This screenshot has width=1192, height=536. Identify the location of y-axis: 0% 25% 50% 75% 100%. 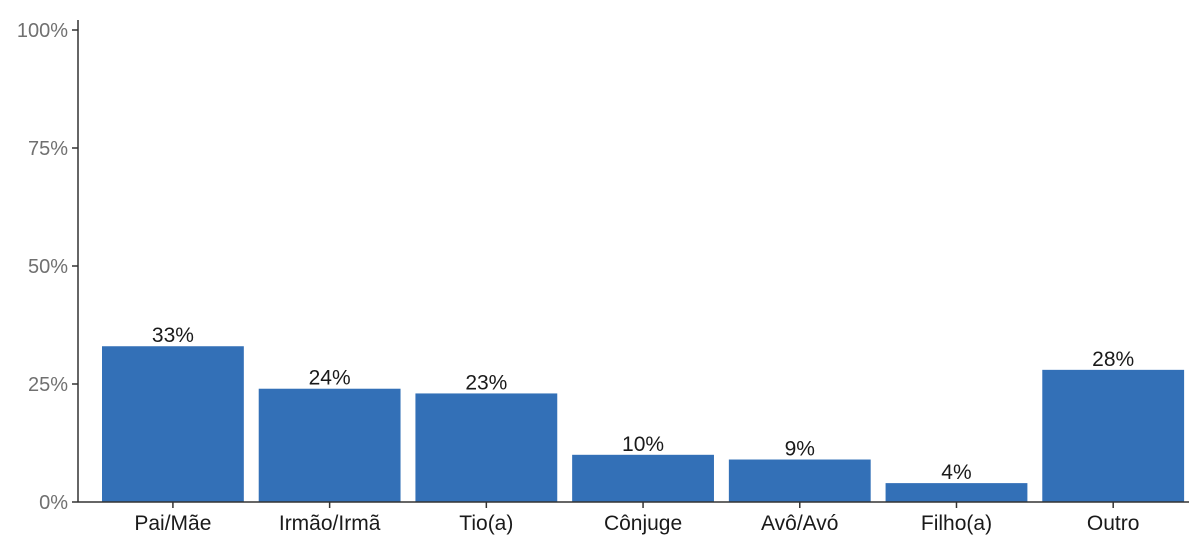
(47, 267).